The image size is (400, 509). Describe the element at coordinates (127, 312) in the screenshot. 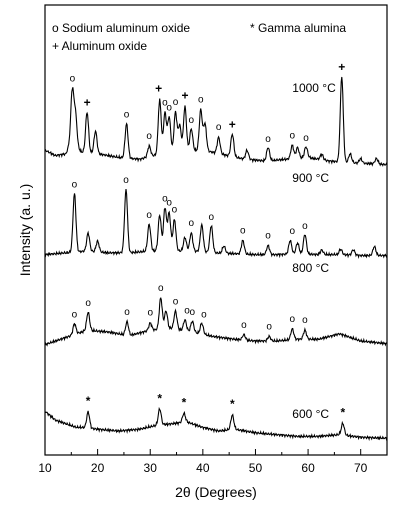

I see `peak-marker-800c-2: o` at that location.